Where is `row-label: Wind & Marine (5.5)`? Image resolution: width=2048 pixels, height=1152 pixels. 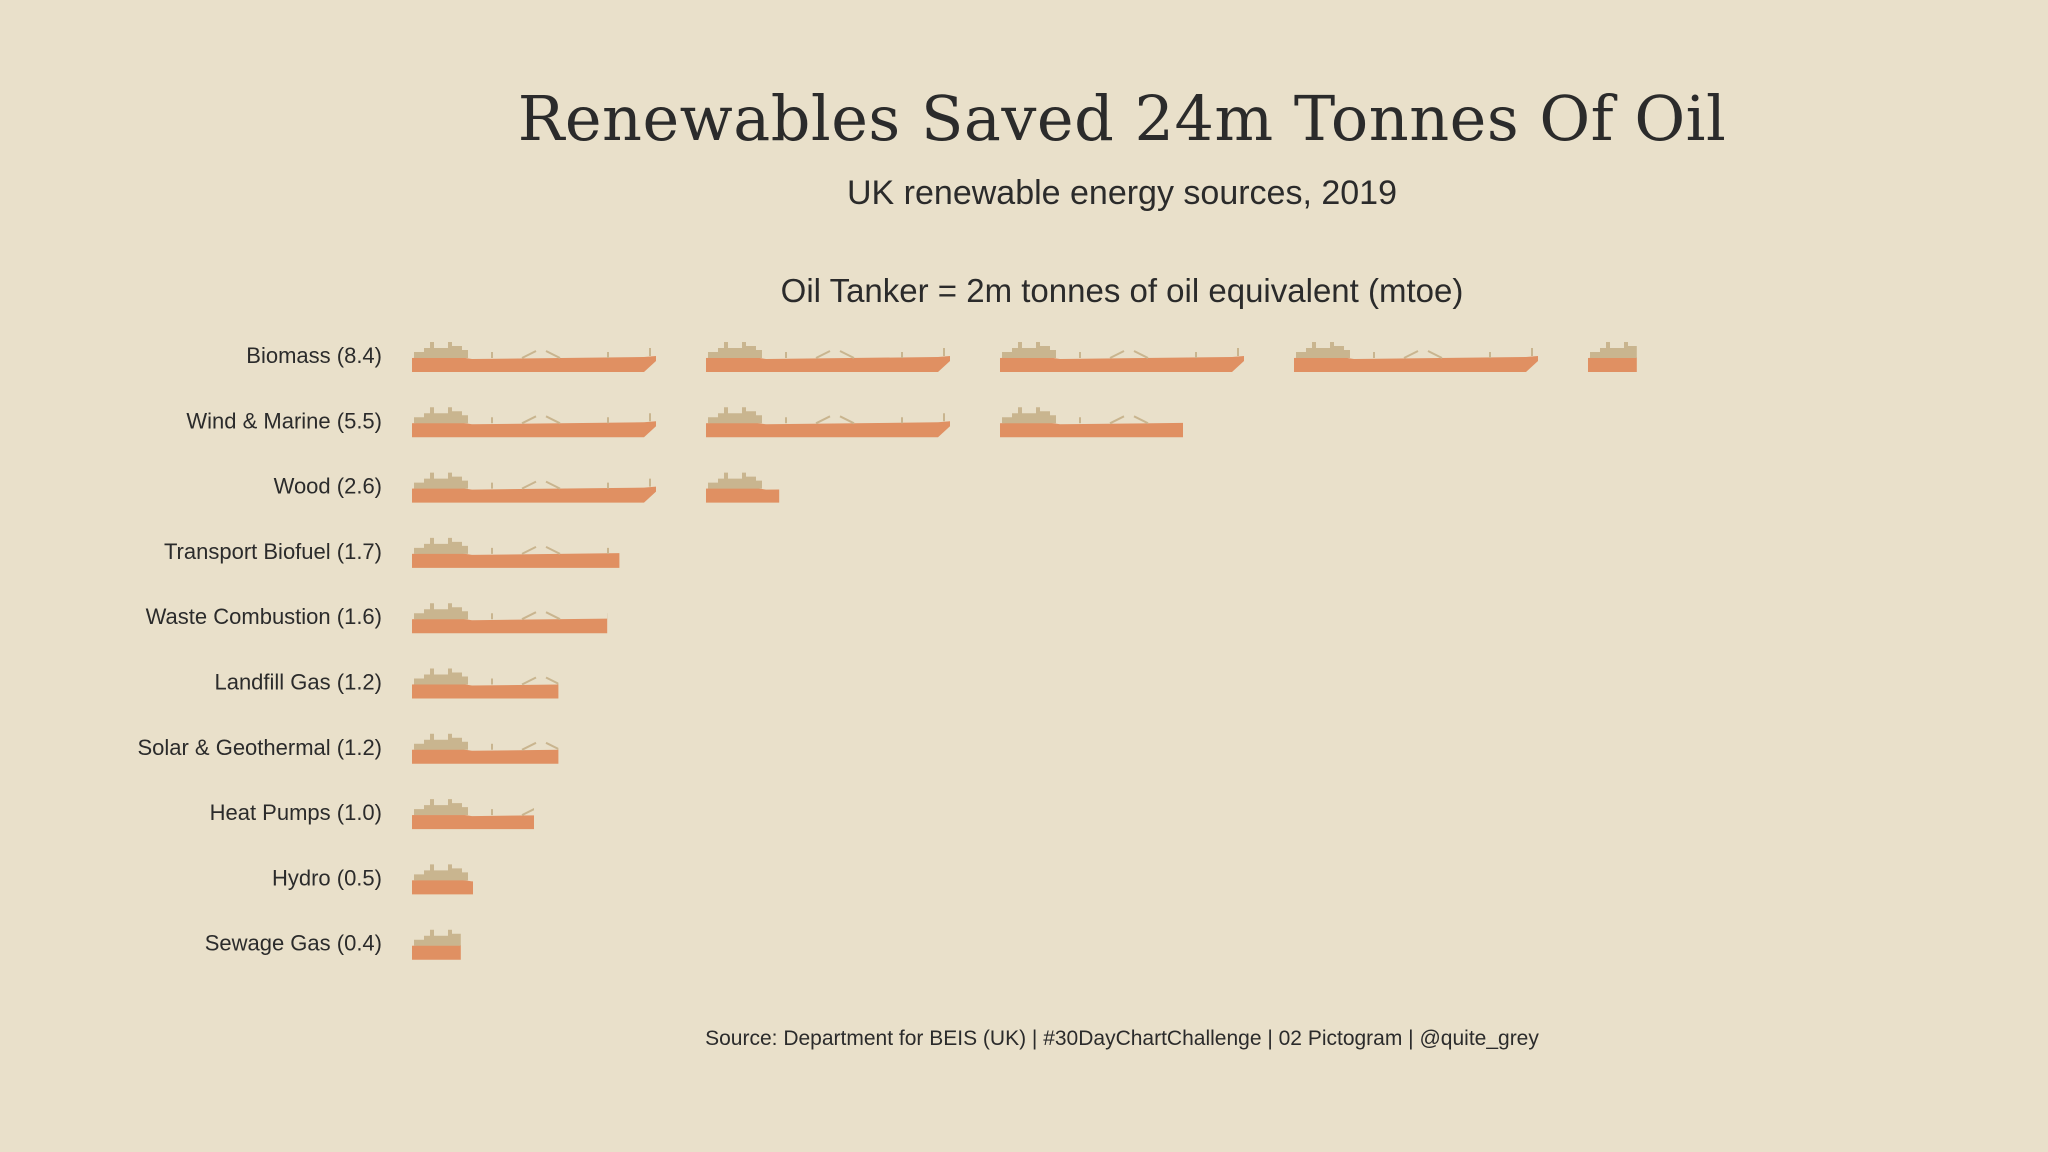 row-label: Wind & Marine (5.5) is located at coordinates (284, 420).